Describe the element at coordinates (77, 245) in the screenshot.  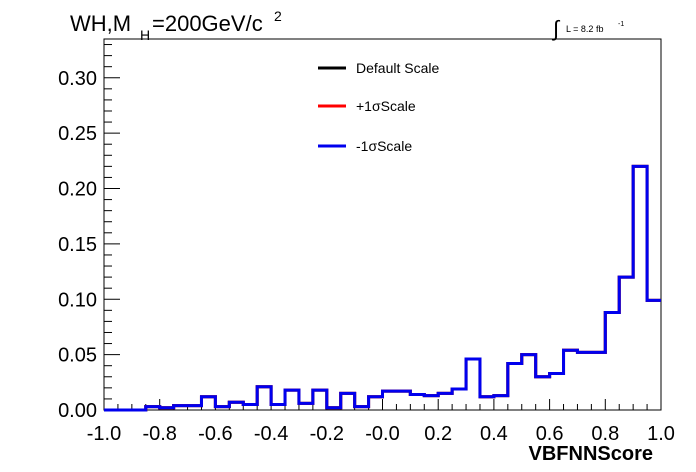
I see `y-tick-label: 0.15` at that location.